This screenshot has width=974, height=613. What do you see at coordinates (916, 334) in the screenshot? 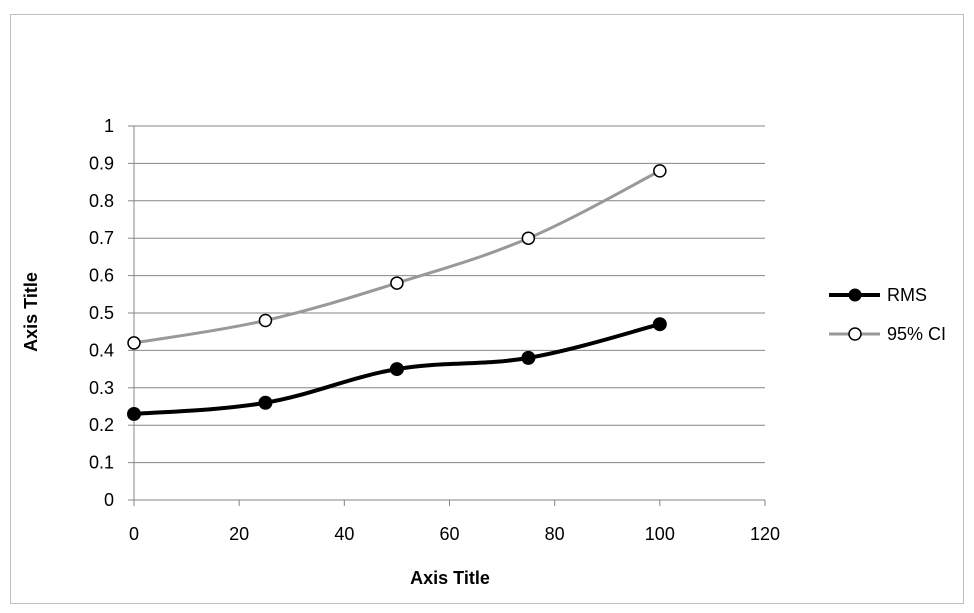
I see `legend-label-1: 95% CI` at bounding box center [916, 334].